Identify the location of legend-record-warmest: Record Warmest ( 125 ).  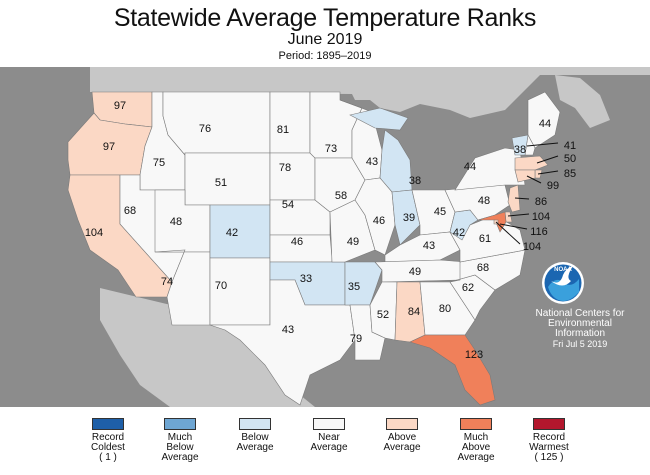
(549, 440).